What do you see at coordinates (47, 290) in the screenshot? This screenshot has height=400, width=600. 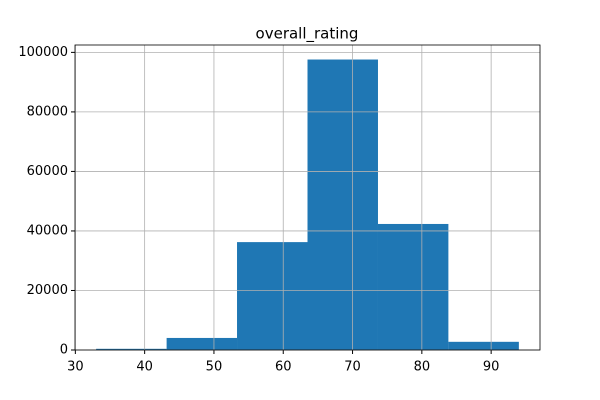 I see `y-tick-label: 20000` at bounding box center [47, 290].